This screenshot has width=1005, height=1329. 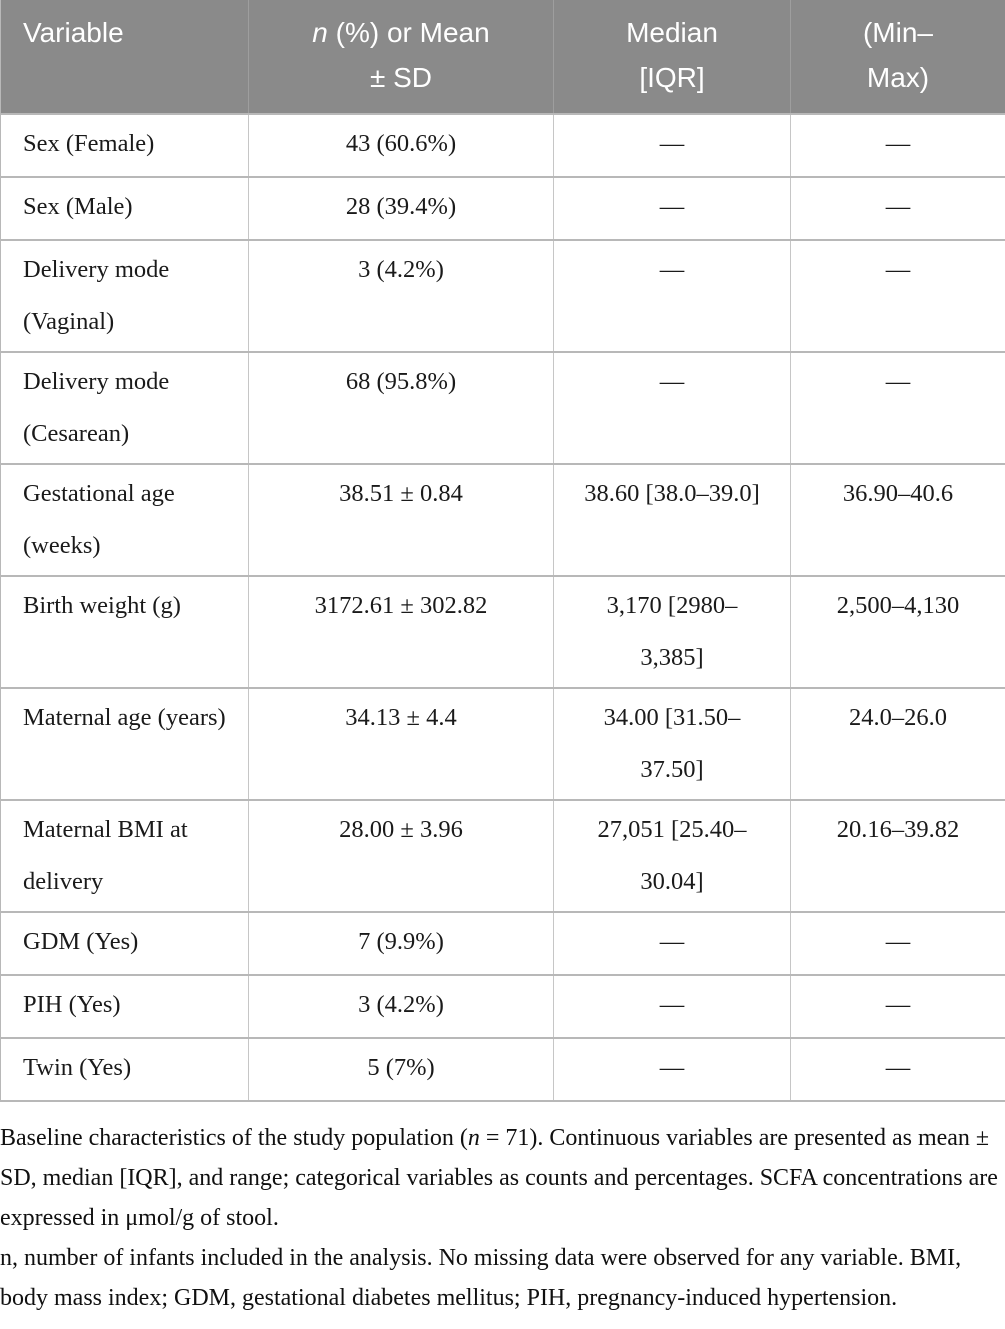 I want to click on cell-median: 34.00 [31.50–37.50], so click(x=672, y=743).